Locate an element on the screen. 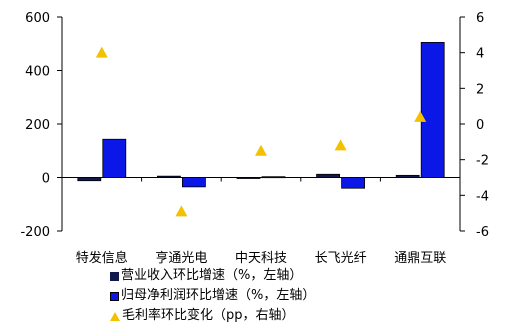 The height and width of the screenshot is (328, 510). right-tick-label: -2 is located at coordinates (482, 161).